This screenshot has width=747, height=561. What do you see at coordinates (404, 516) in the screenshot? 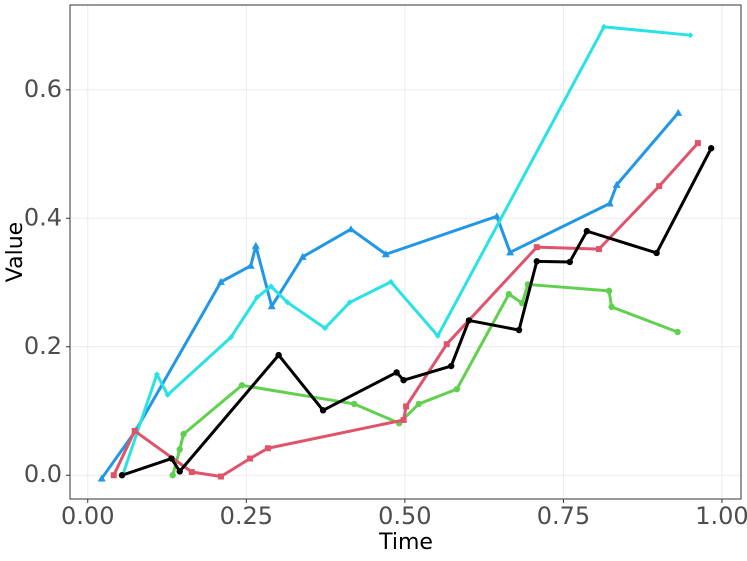
I see `x-tick-label: 0.50` at bounding box center [404, 516].